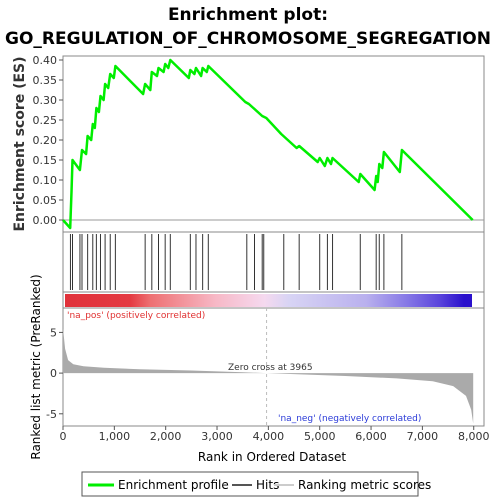 Image resolution: width=500 pixels, height=500 pixels. Describe the element at coordinates (320, 436) in the screenshot. I see `x-tick-label: 5,000` at that location.